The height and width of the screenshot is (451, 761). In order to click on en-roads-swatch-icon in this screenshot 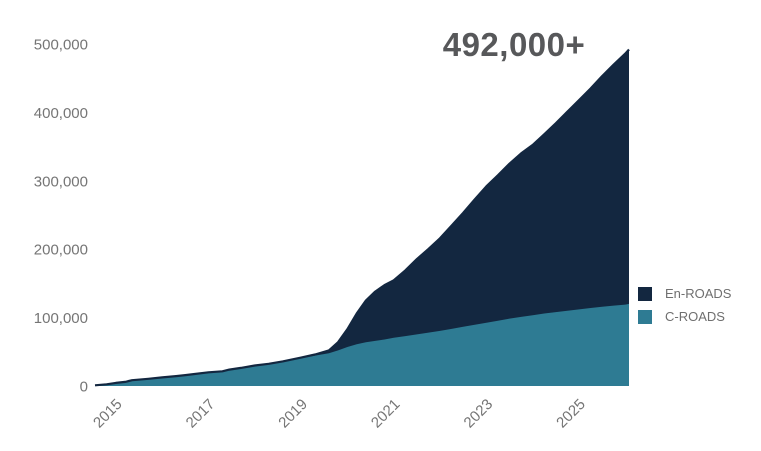, I will do `click(645, 293)`.